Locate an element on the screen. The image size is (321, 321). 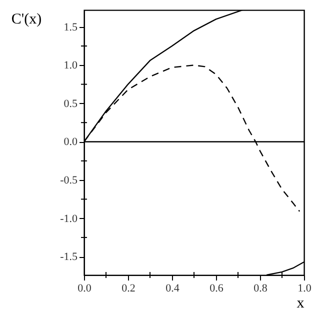
x-tick-label: 1.0 is located at coordinates (305, 288).